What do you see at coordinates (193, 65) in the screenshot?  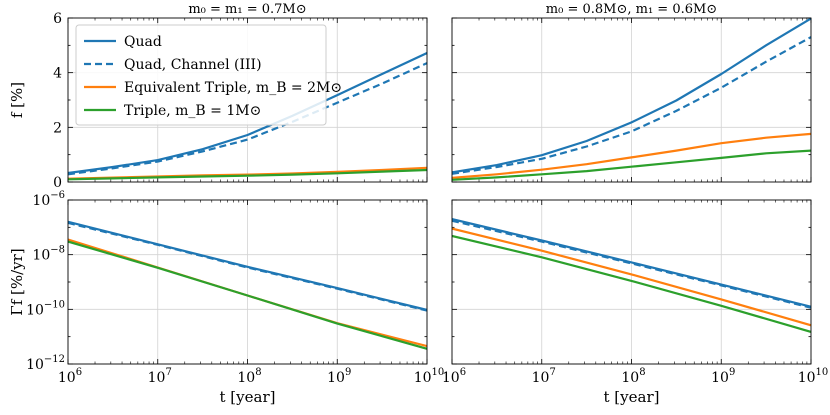 I see `legend-label-quad-channel: Quad, Channel (III)` at bounding box center [193, 65].